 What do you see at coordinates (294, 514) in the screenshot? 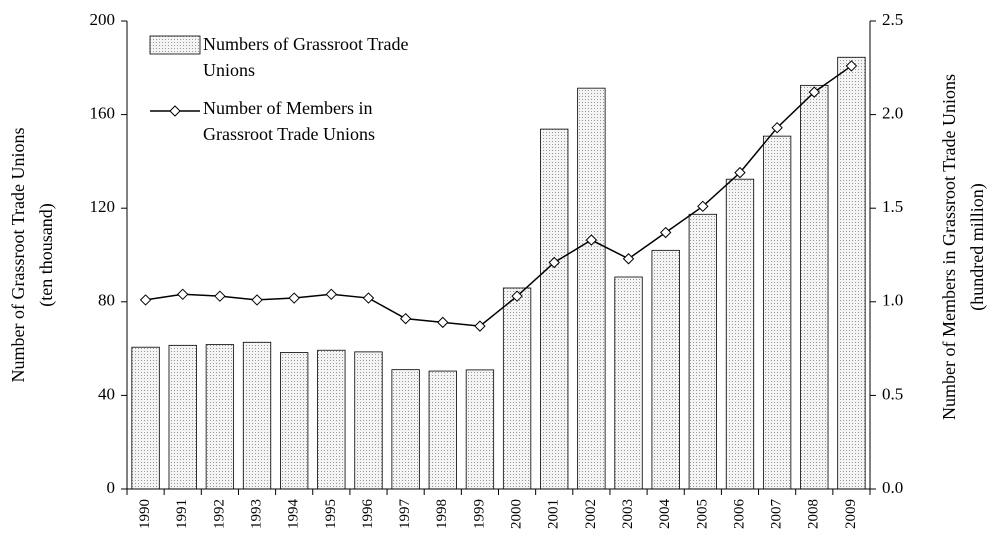
I see `x-tick-label: 1994` at bounding box center [294, 514].